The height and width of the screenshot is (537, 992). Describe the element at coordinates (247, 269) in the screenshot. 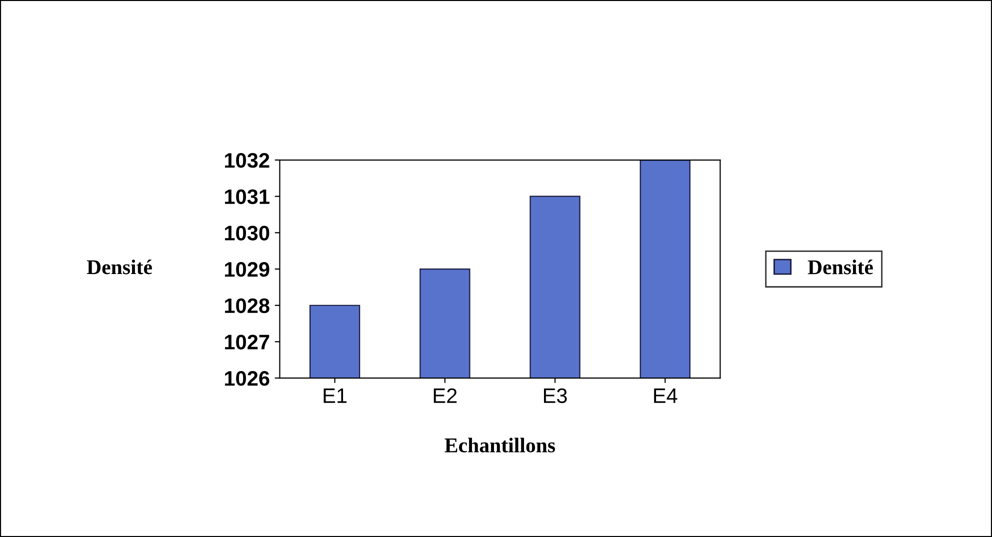

I see `y-tick-label: 1029` at that location.